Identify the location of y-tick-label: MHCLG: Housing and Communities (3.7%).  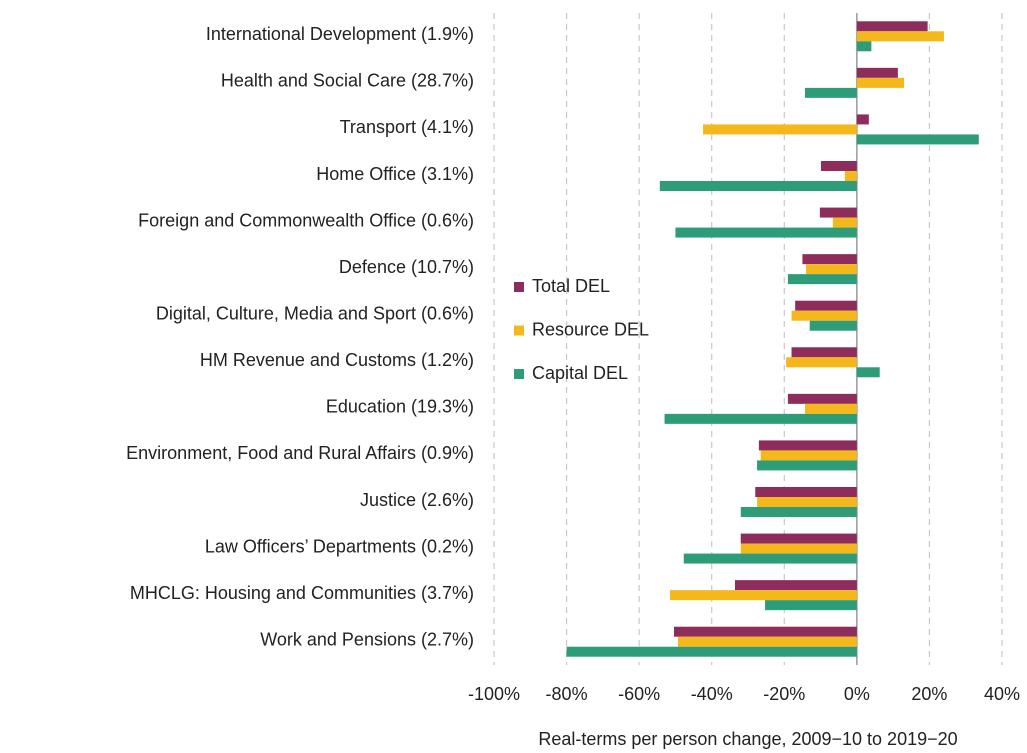
(302, 593).